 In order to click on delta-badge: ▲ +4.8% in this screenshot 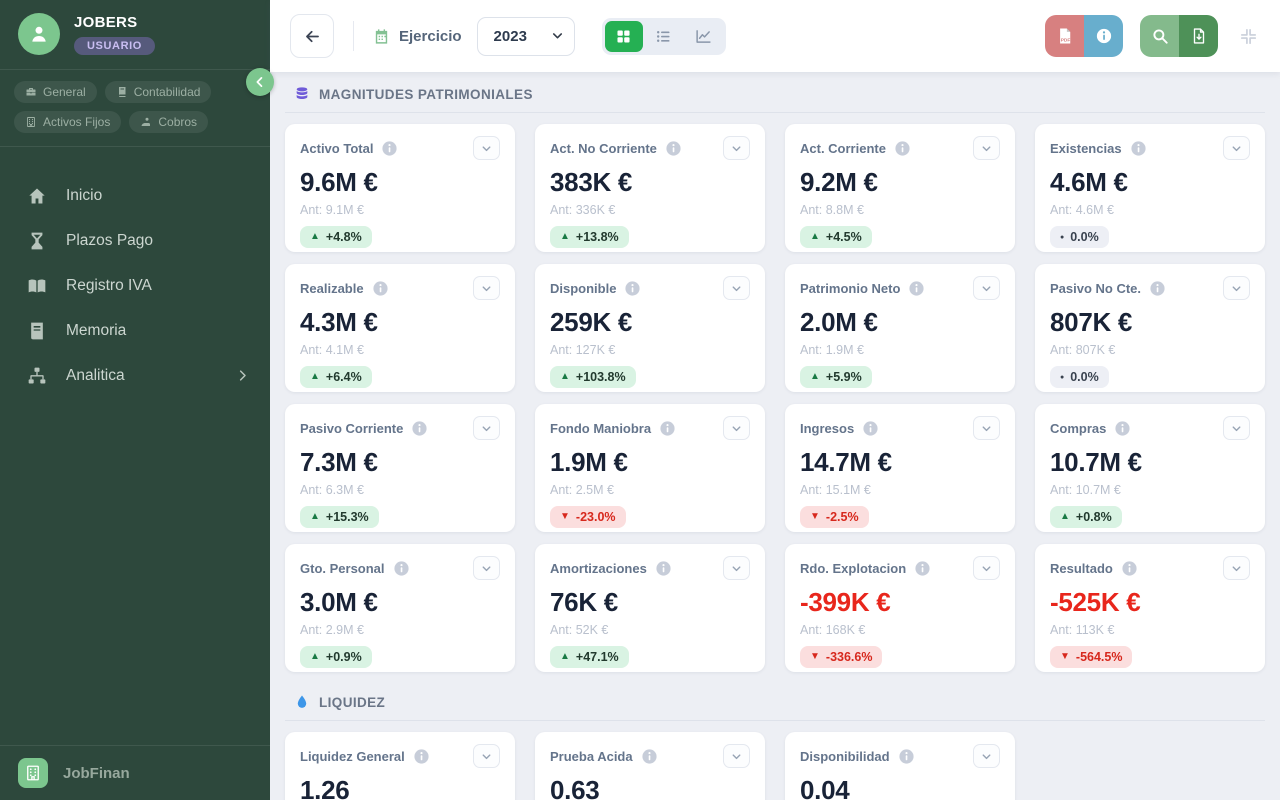, I will do `click(336, 237)`.